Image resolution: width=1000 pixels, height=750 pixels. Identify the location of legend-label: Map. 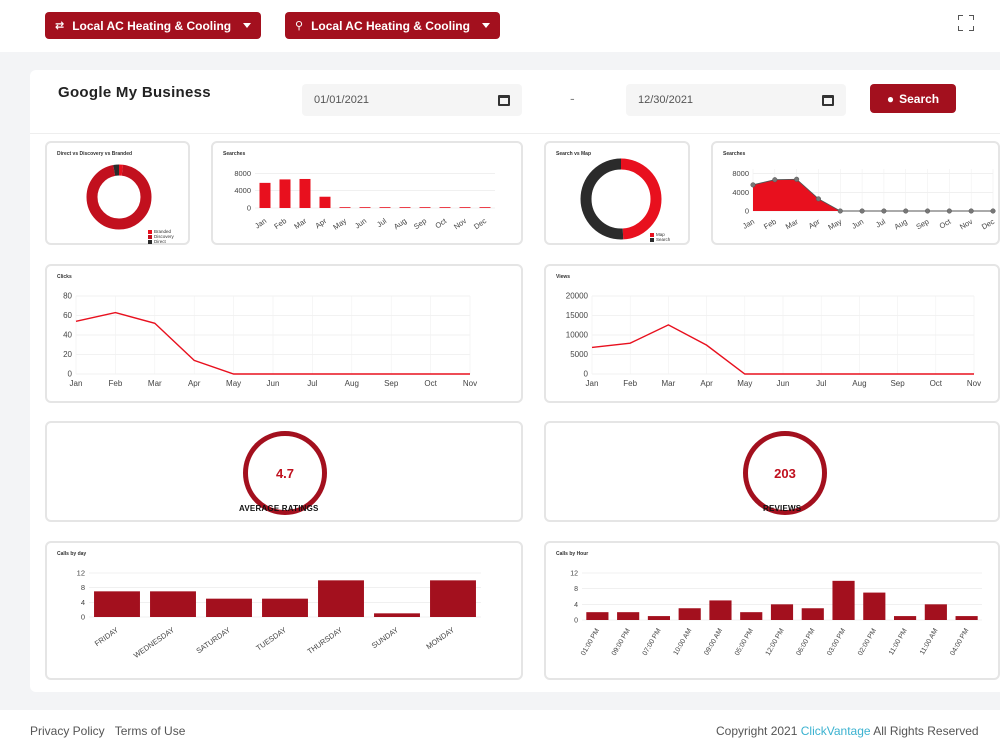
(660, 234).